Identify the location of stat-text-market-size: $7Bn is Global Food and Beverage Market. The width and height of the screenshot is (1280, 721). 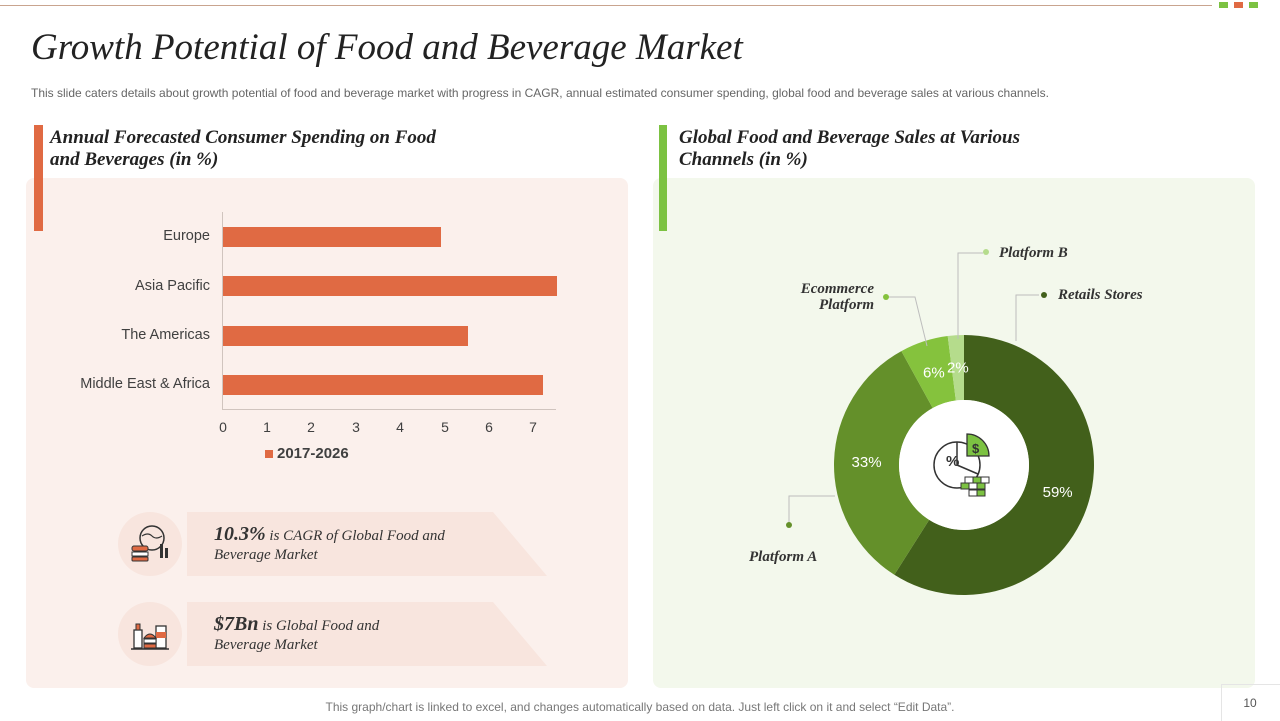
(297, 634).